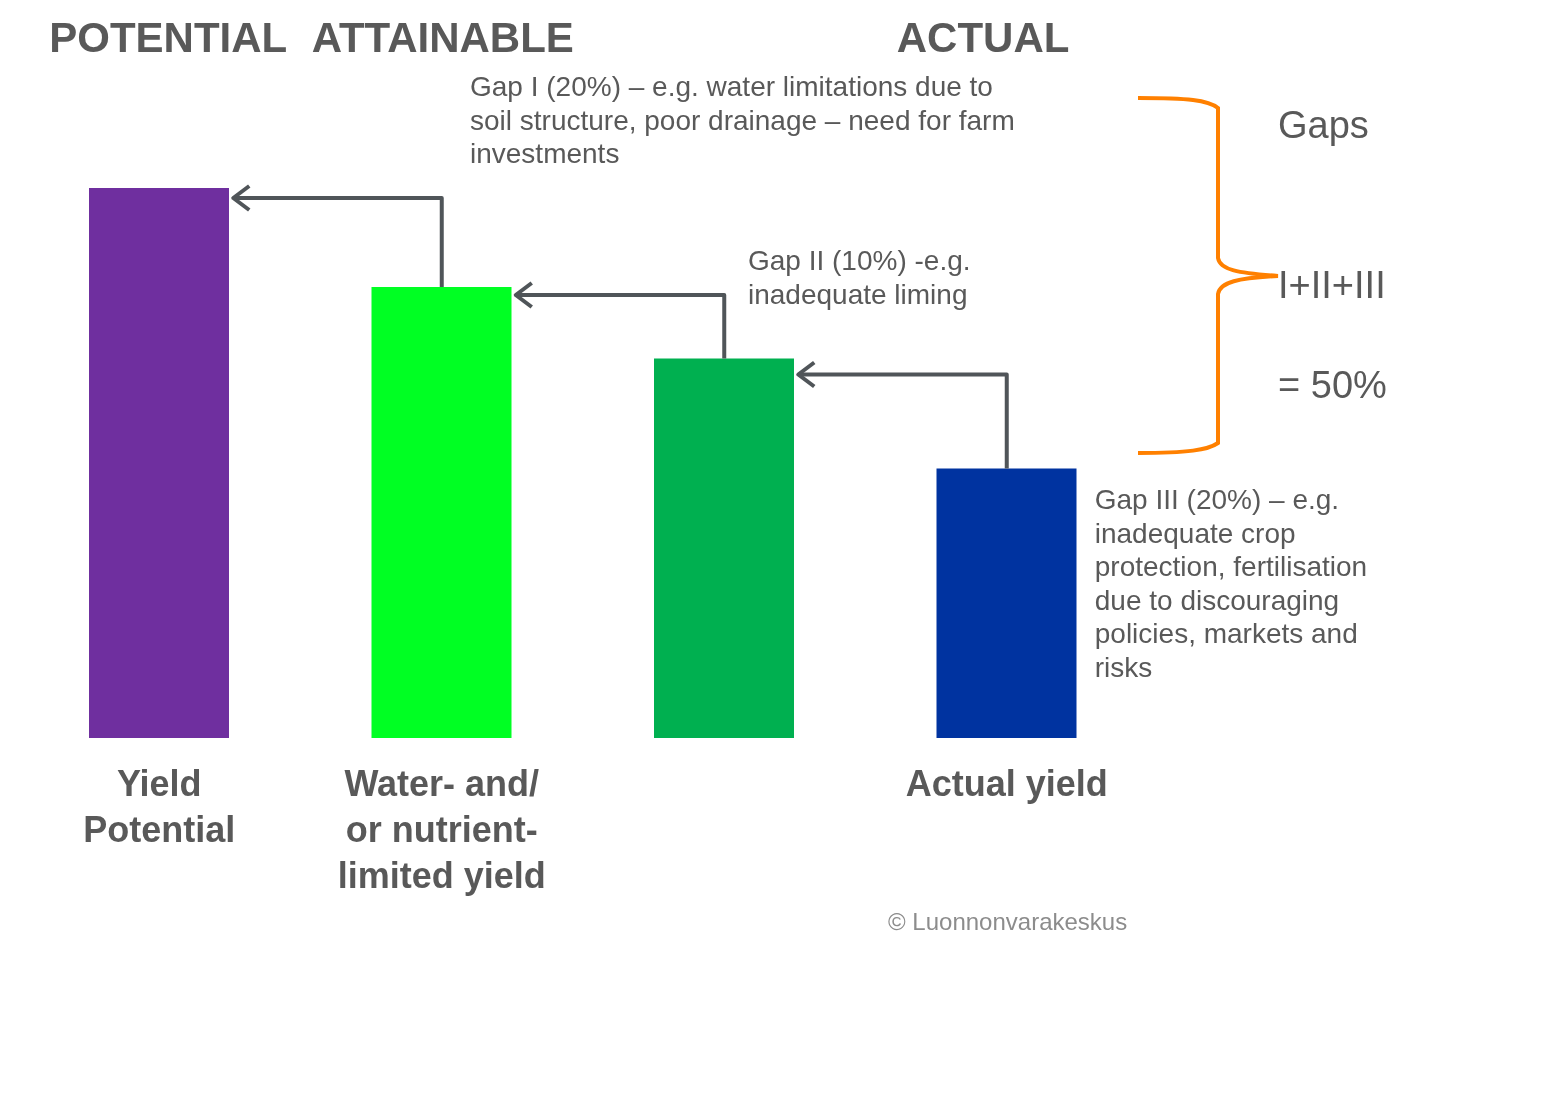 This screenshot has width=1541, height=1113. What do you see at coordinates (1324, 125) in the screenshot?
I see `text: Gaps` at bounding box center [1324, 125].